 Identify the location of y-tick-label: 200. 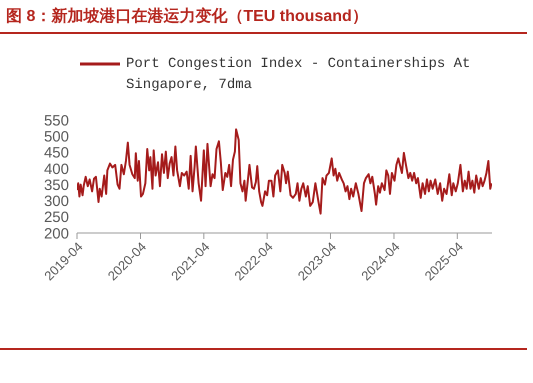
(56, 233).